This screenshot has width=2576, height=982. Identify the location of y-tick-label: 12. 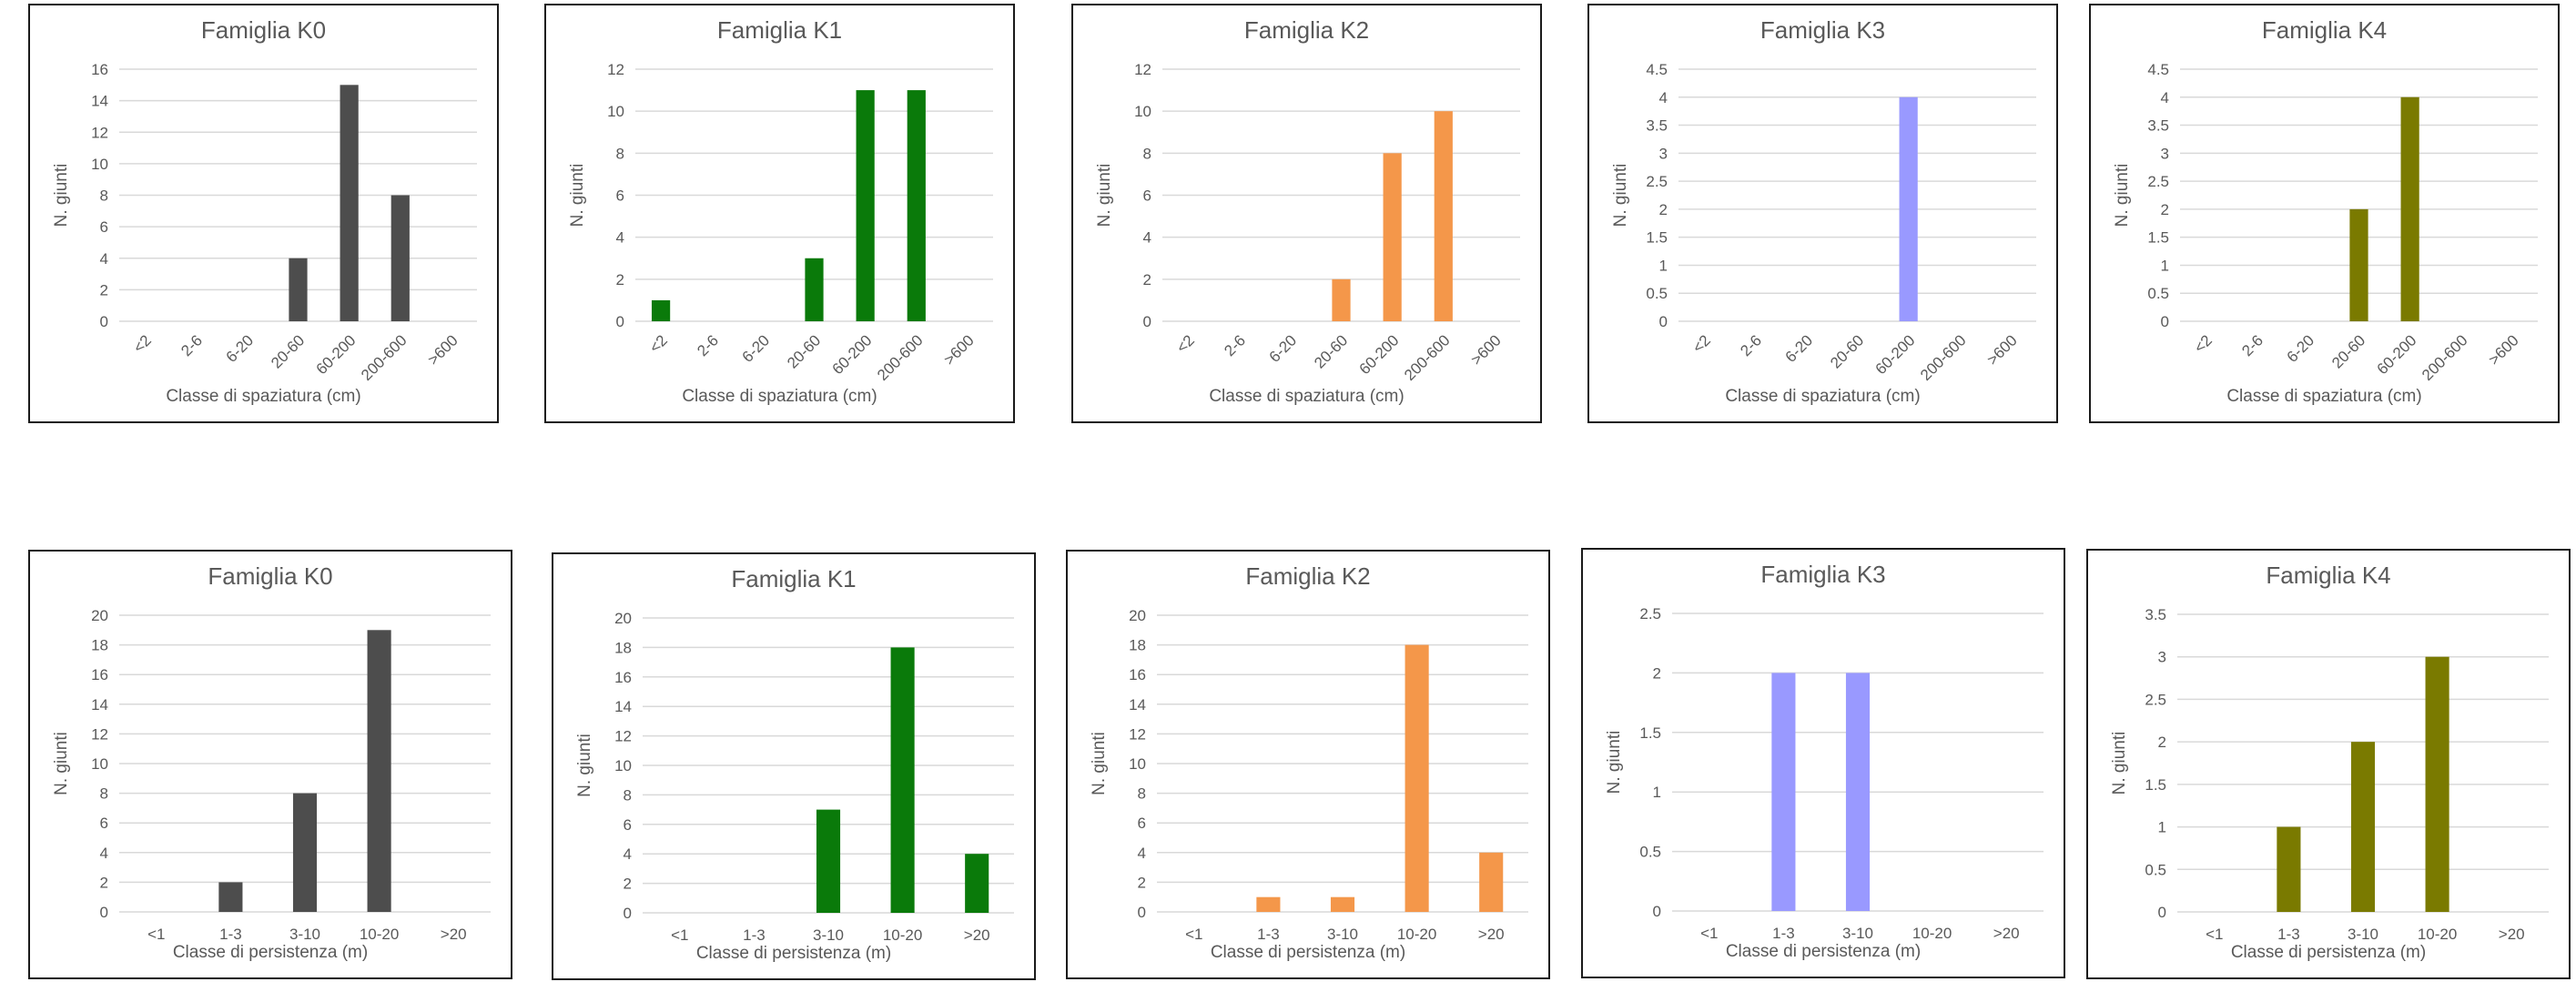
(1142, 69).